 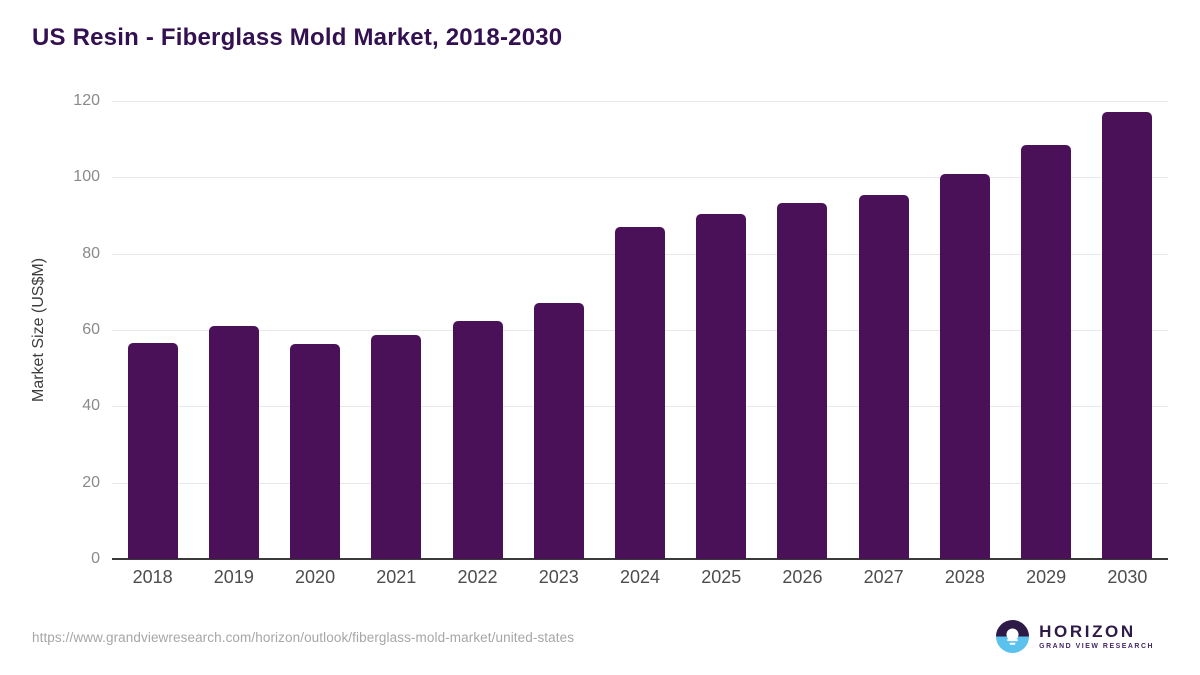 I want to click on bar-2028, so click(x=964, y=366).